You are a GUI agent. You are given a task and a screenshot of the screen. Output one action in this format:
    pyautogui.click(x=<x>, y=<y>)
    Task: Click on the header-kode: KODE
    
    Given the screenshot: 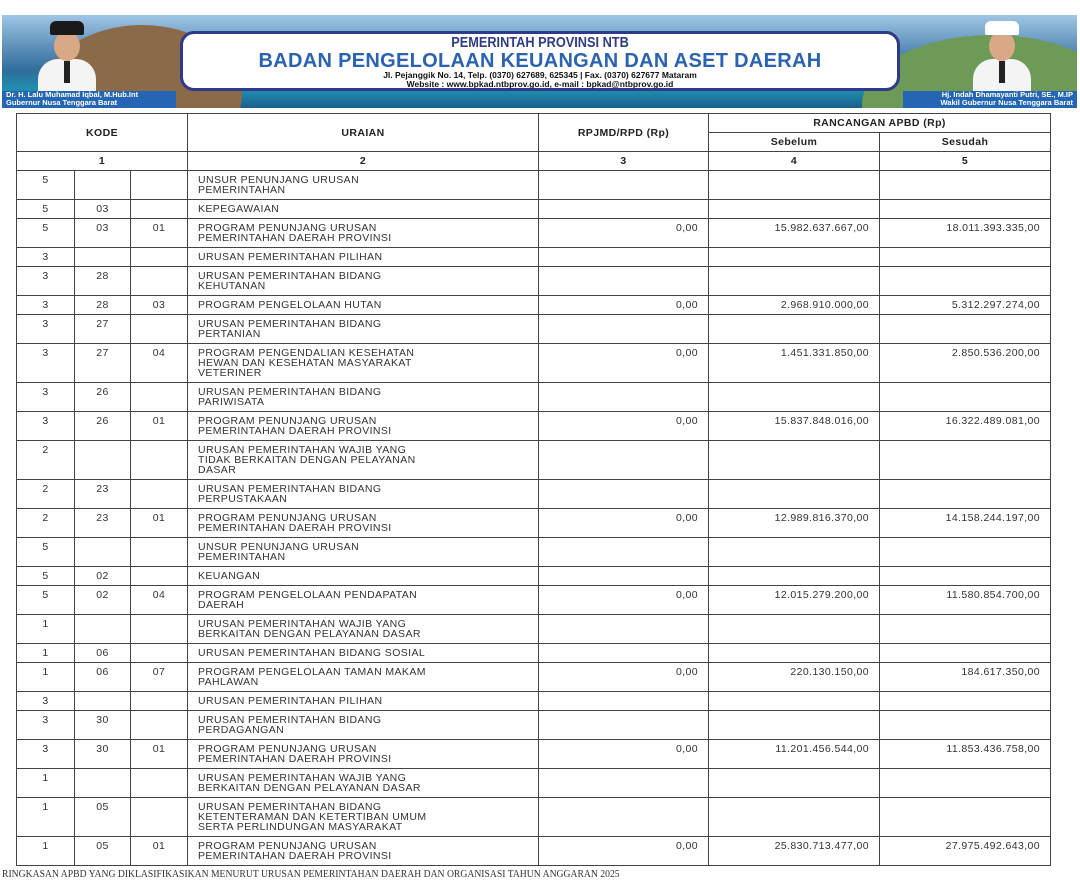 What is the action you would take?
    pyautogui.click(x=102, y=132)
    